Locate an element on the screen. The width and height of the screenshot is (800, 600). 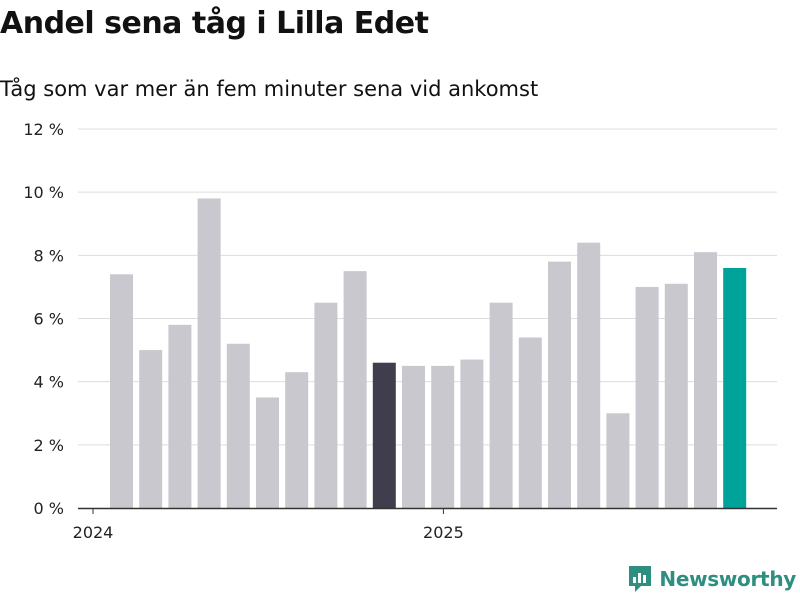
brand-name: Newsworthy is located at coordinates (727, 579).